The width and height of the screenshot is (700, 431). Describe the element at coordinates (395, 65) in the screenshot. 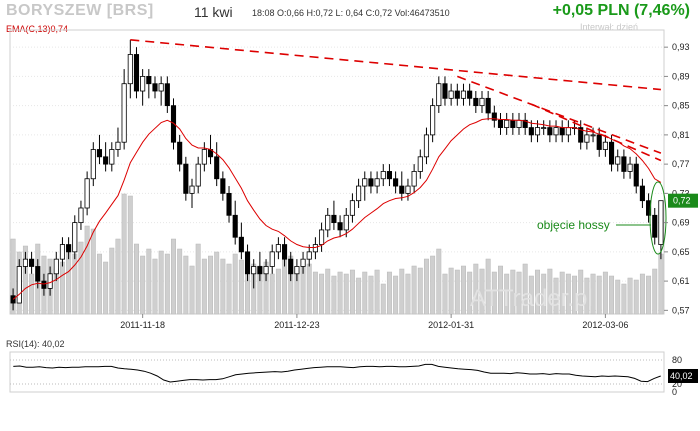

I see `trendline` at that location.